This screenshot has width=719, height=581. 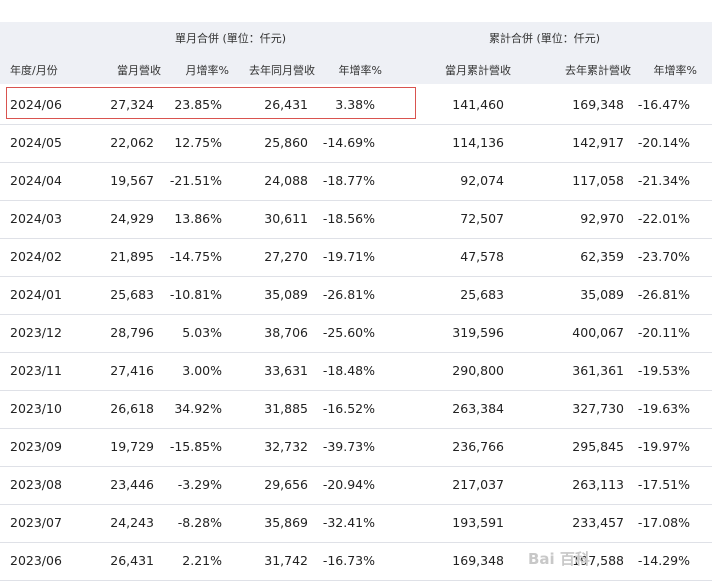 I want to click on cumulative-yoy-rate-cell: -20.11%, so click(x=663, y=332).